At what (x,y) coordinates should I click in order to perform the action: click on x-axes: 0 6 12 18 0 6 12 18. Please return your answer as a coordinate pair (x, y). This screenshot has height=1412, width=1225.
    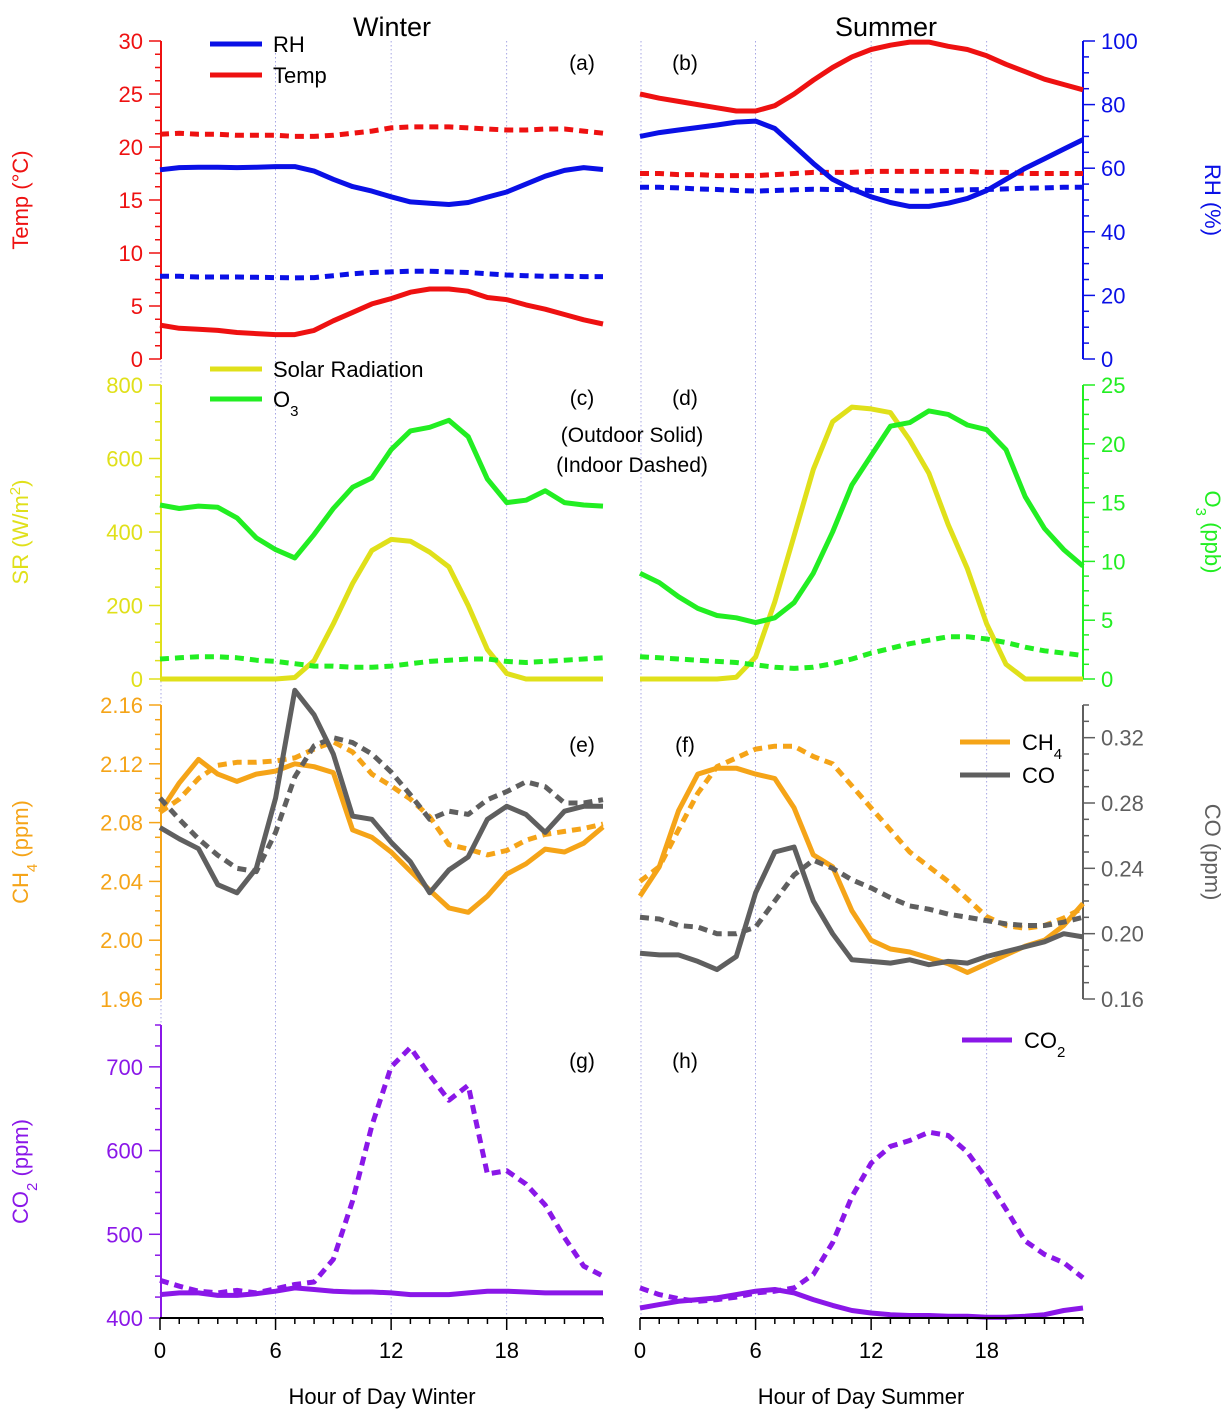
    Looking at the image, I should click on (619, 1340).